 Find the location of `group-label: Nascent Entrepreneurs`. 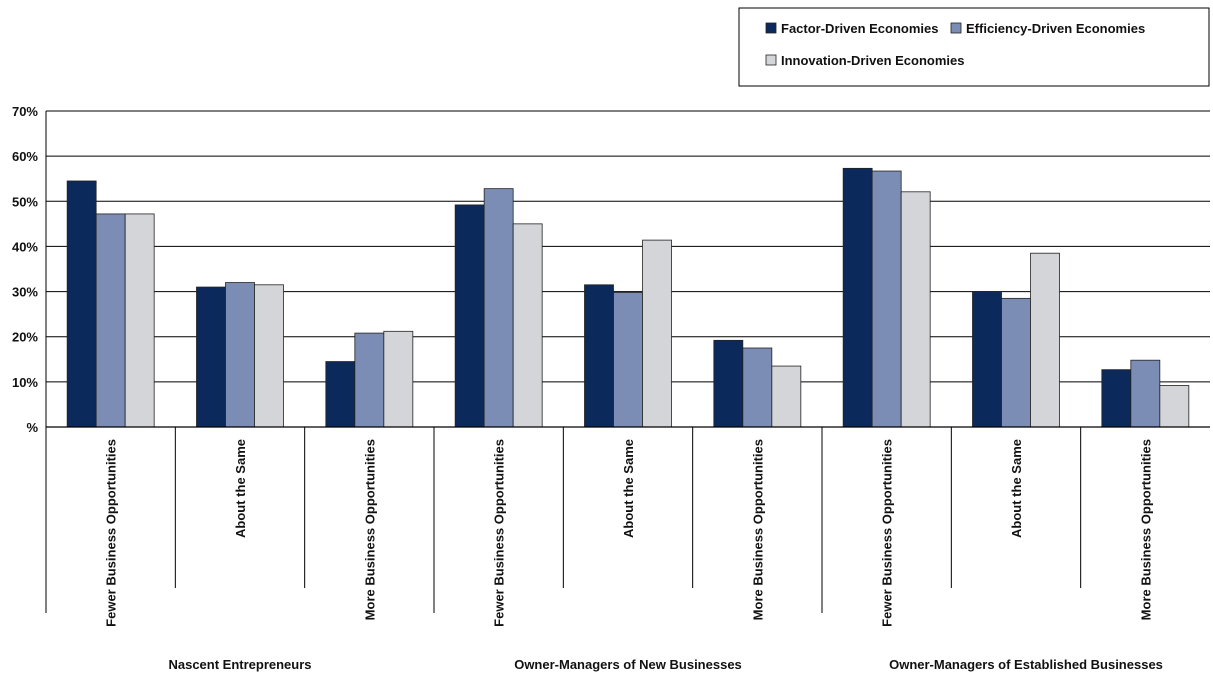

group-label: Nascent Entrepreneurs is located at coordinates (239, 664).